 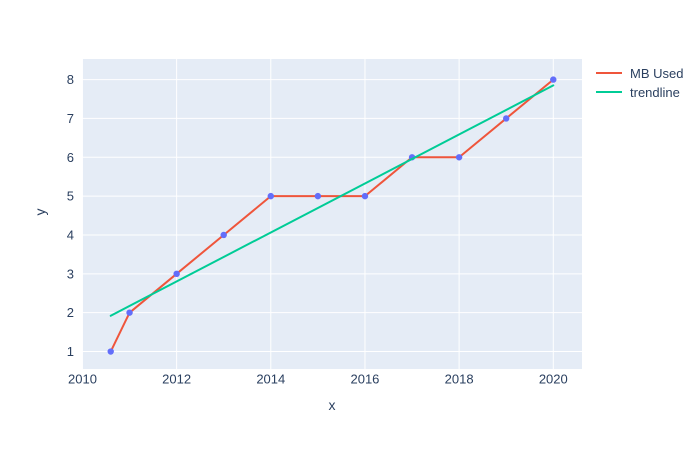 What do you see at coordinates (70, 157) in the screenshot?
I see `y-tick-label: 6` at bounding box center [70, 157].